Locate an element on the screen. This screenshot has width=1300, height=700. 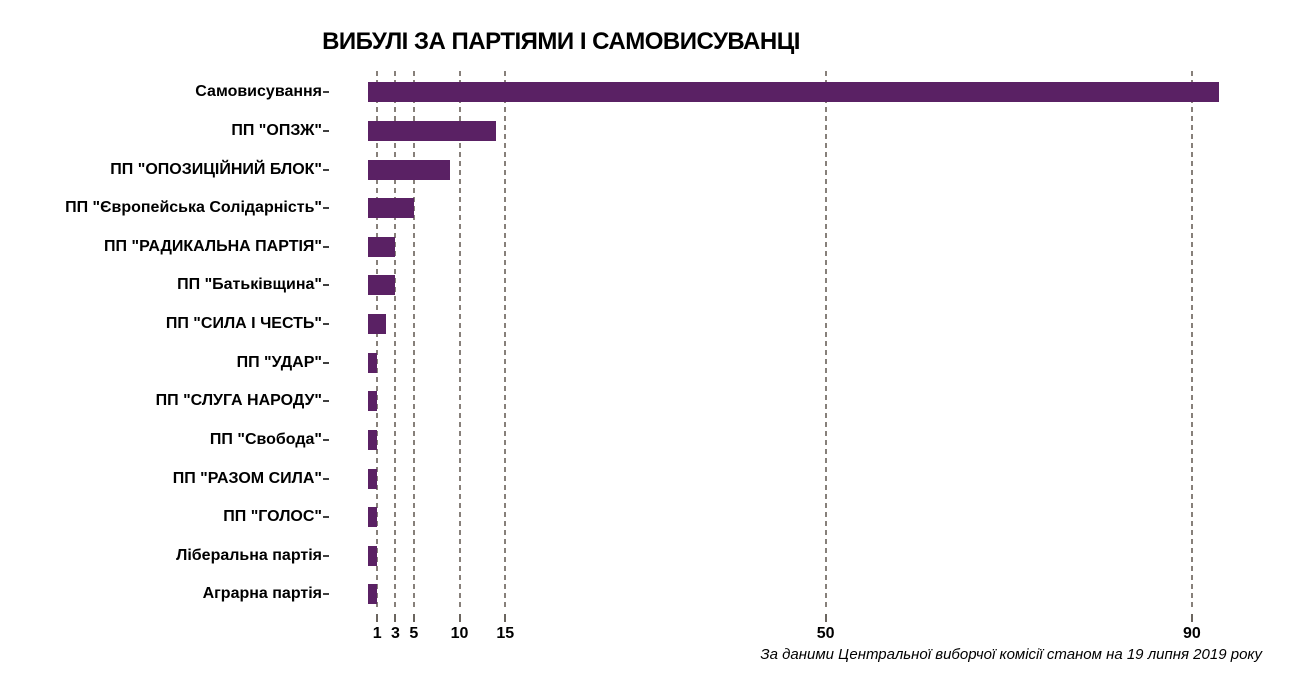
x-tick-label: 1 is located at coordinates (377, 633).